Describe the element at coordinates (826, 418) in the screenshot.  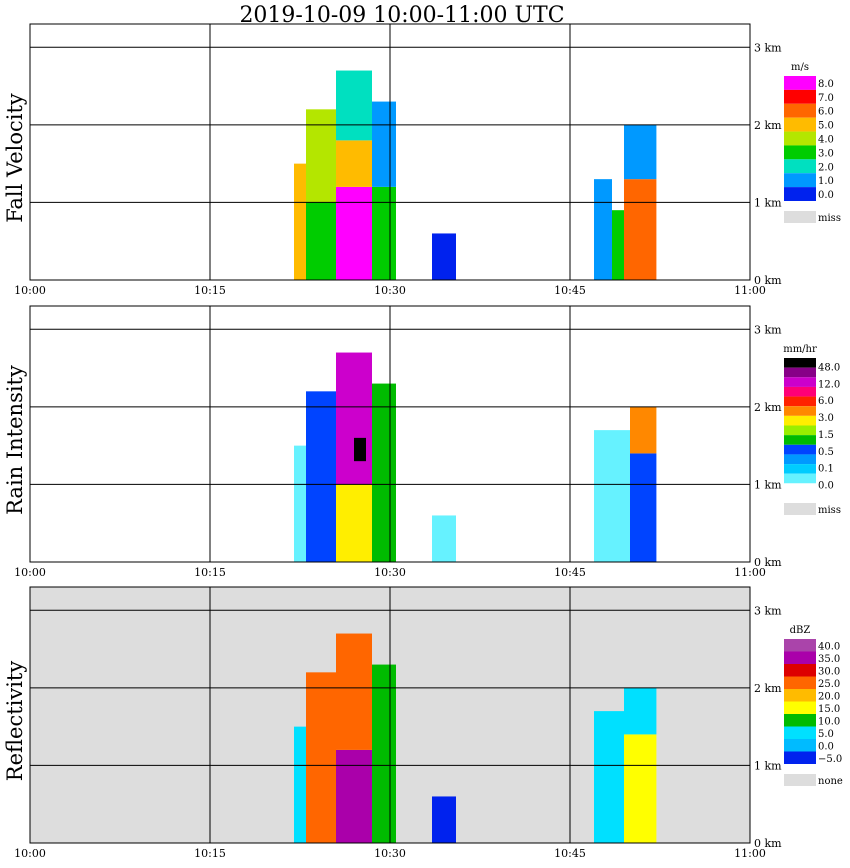
I see `rain-intensity-legend-label: 3.0` at that location.